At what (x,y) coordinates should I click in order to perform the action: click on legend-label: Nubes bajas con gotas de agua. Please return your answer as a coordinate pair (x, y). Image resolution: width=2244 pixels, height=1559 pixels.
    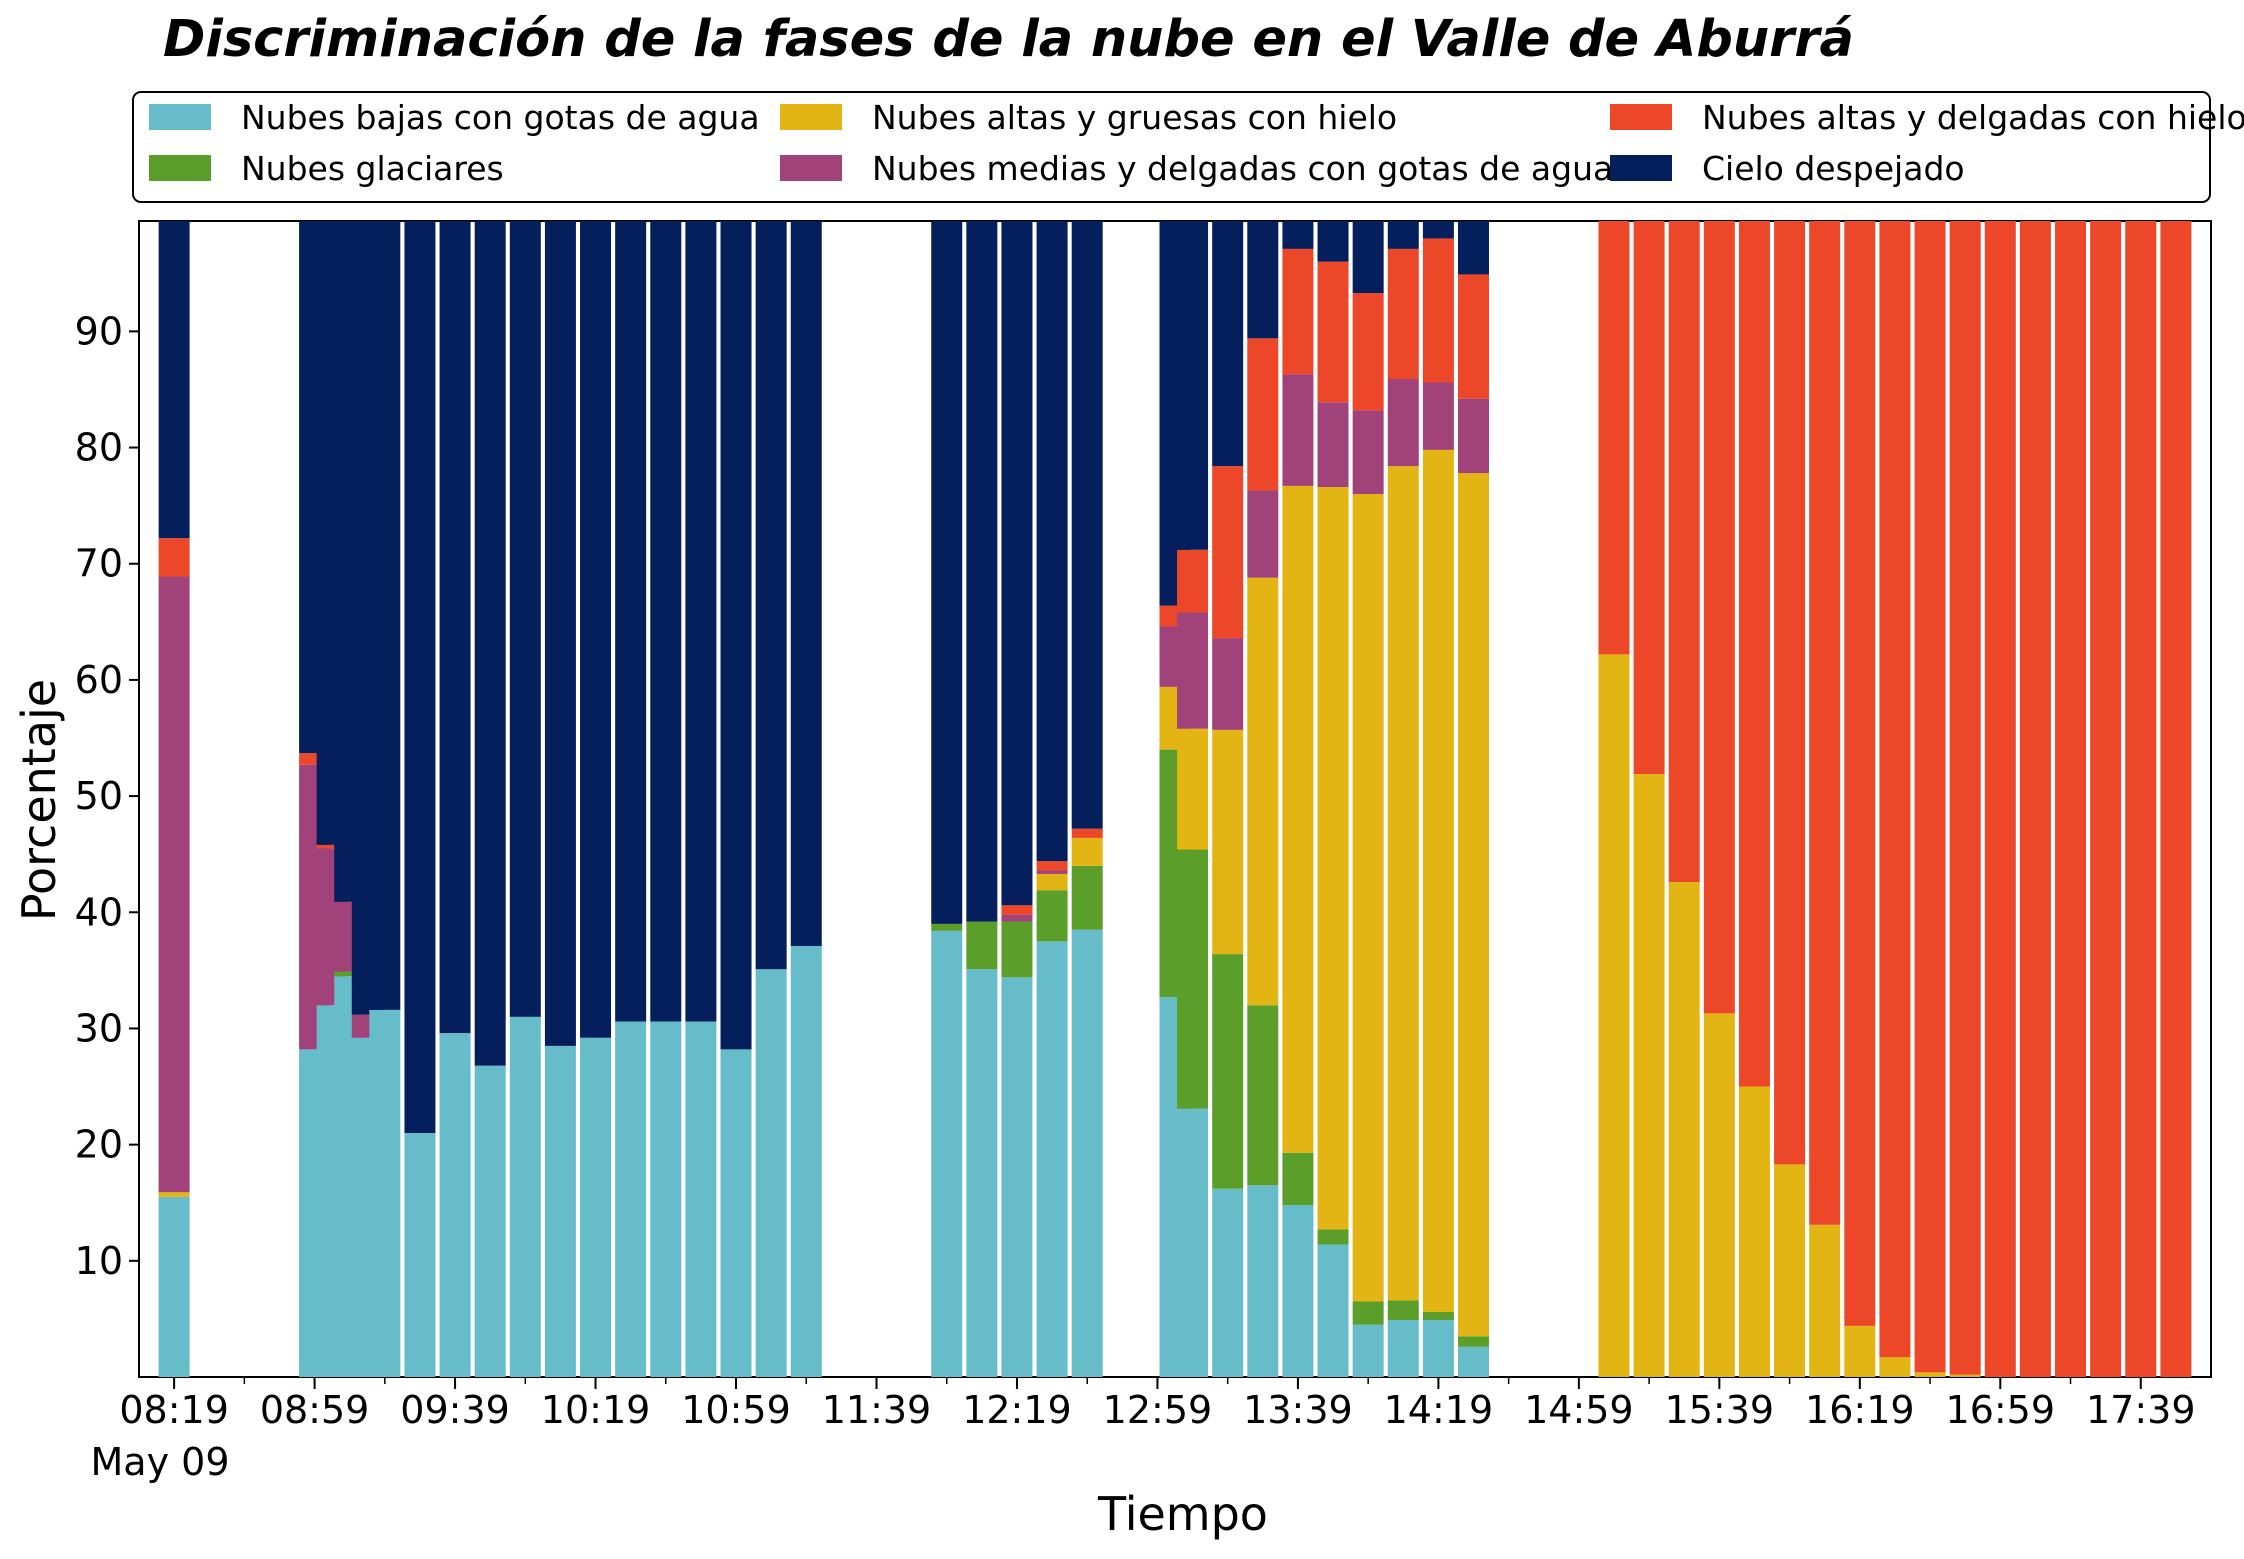
    Looking at the image, I should click on (500, 117).